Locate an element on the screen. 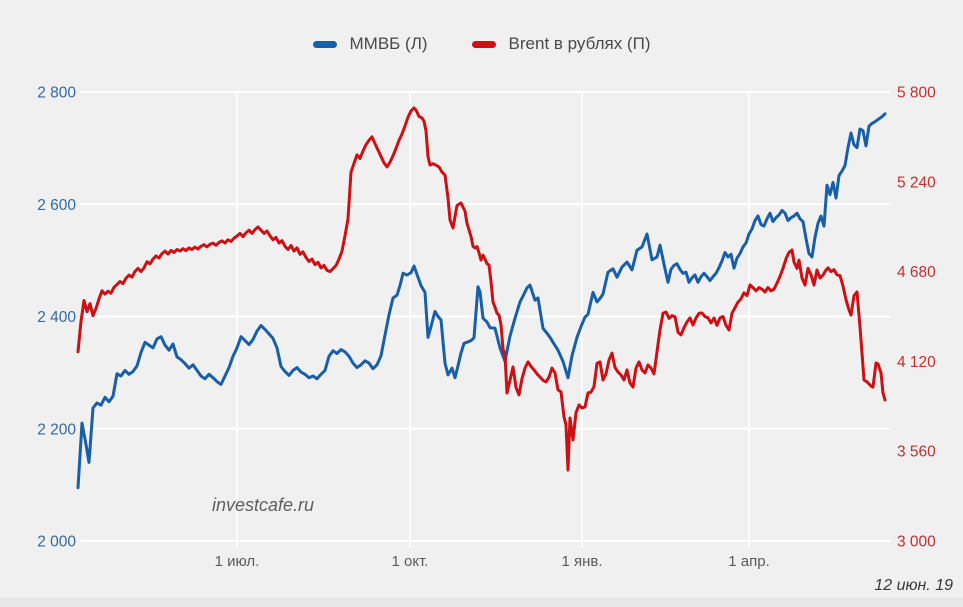 This screenshot has height=607, width=963. y-axis-left-tick-label: 2 800 is located at coordinates (56, 93).